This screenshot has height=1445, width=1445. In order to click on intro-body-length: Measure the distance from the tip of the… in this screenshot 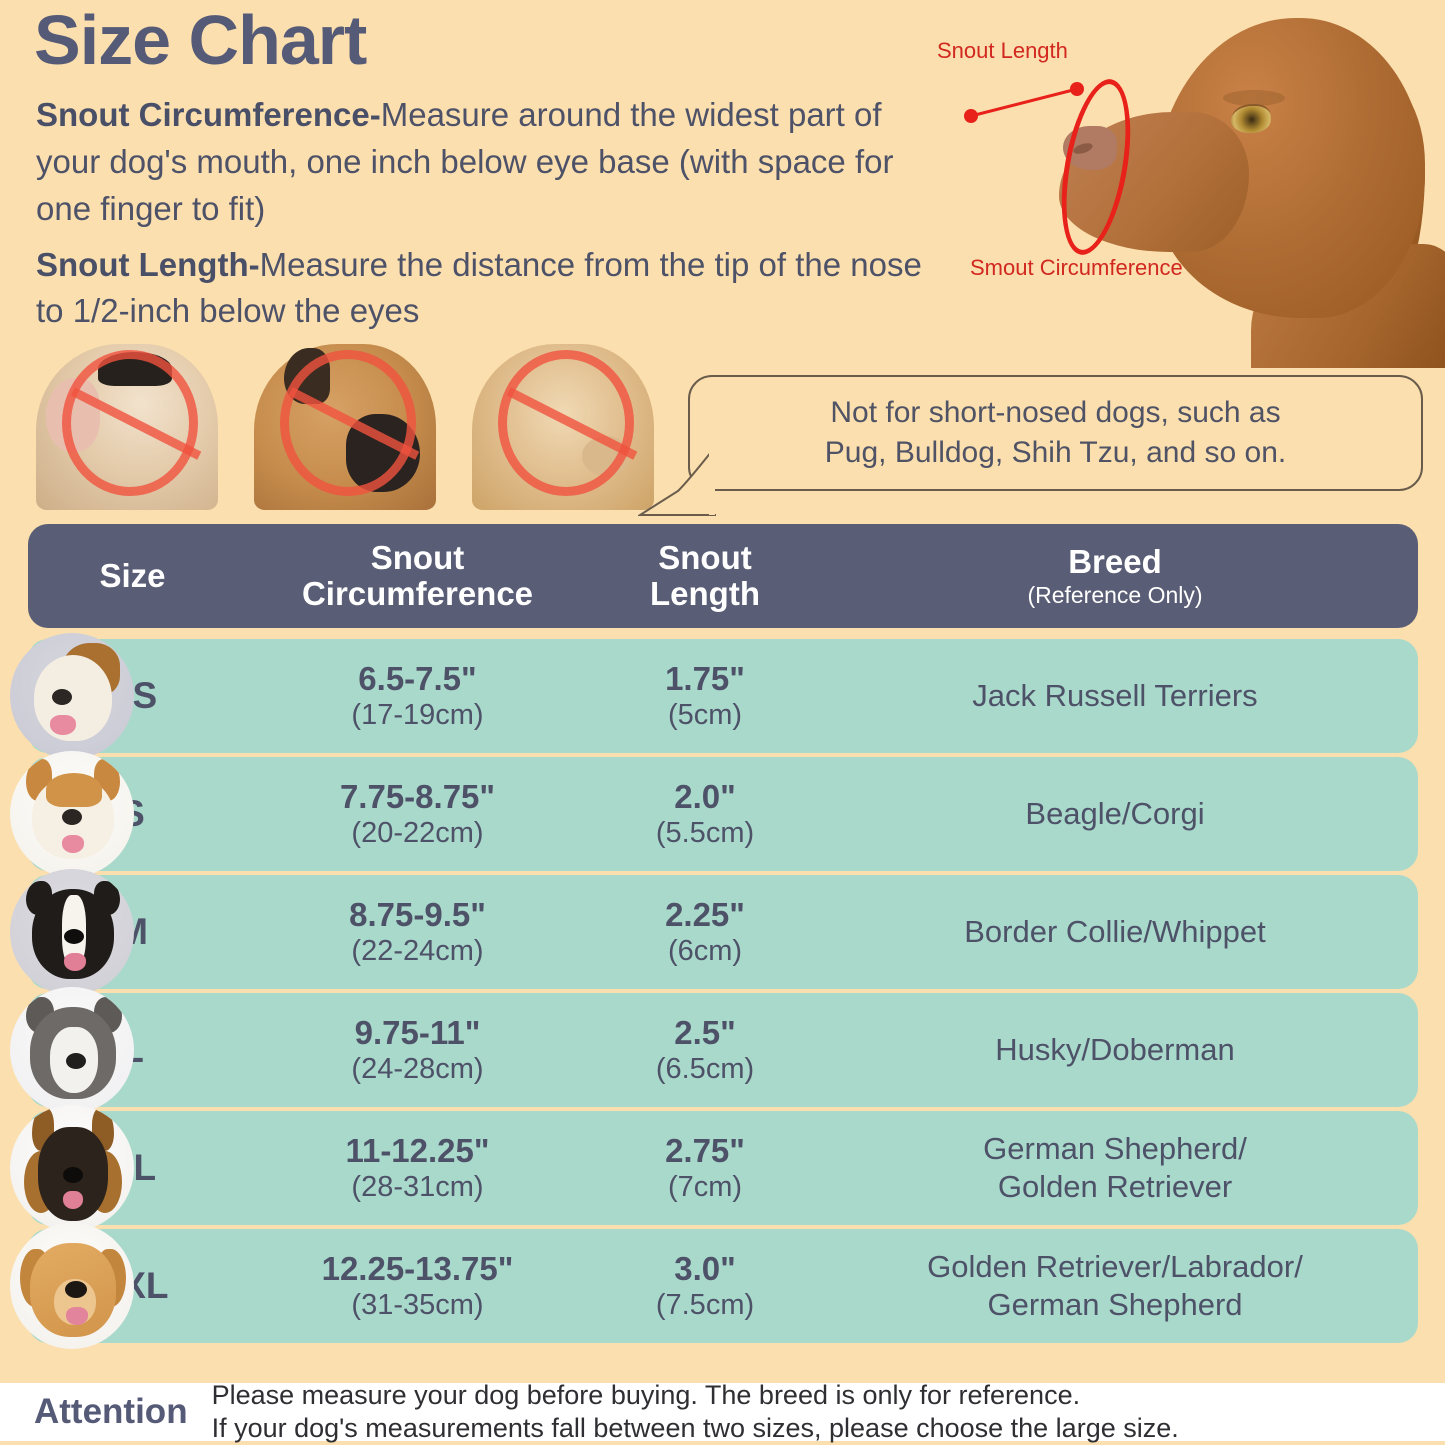, I will do `click(479, 287)`.